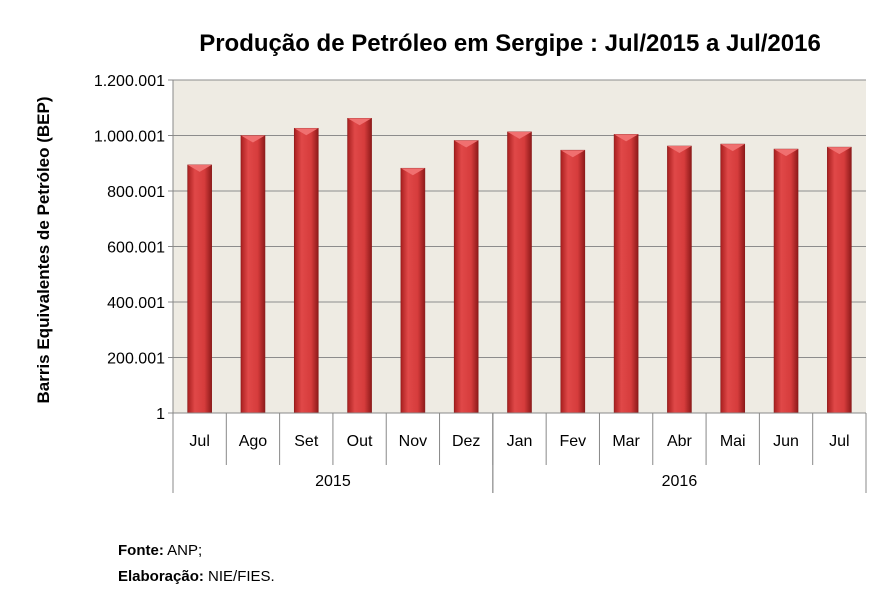  What do you see at coordinates (626, 441) in the screenshot?
I see `x-tick-label: Mar` at bounding box center [626, 441].